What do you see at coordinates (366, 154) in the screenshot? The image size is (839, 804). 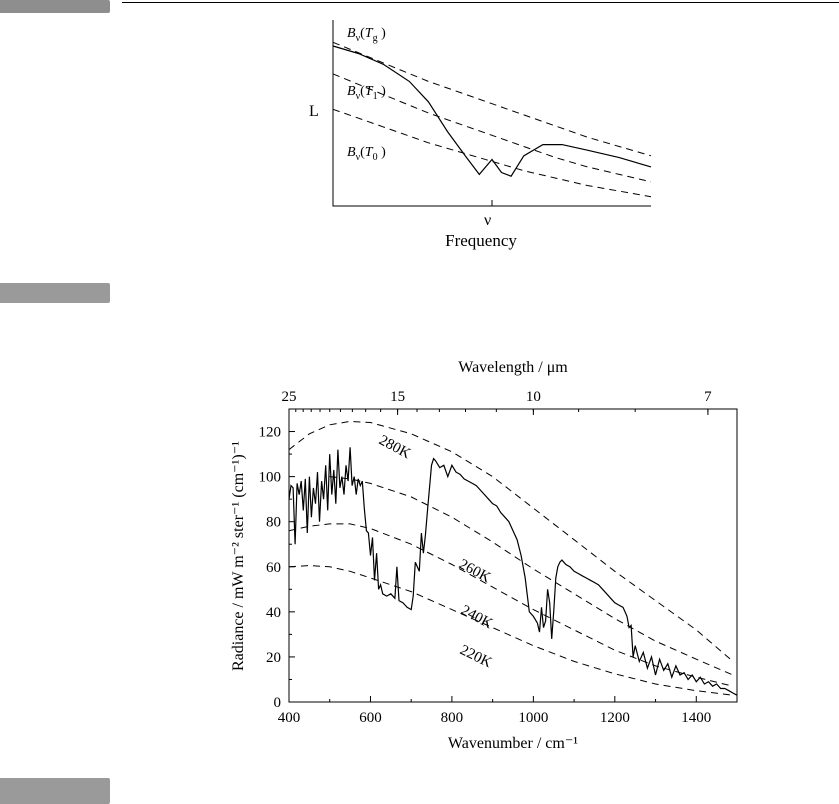 I see `chart1-label-bv-t0: Bν(T0 )` at bounding box center [366, 154].